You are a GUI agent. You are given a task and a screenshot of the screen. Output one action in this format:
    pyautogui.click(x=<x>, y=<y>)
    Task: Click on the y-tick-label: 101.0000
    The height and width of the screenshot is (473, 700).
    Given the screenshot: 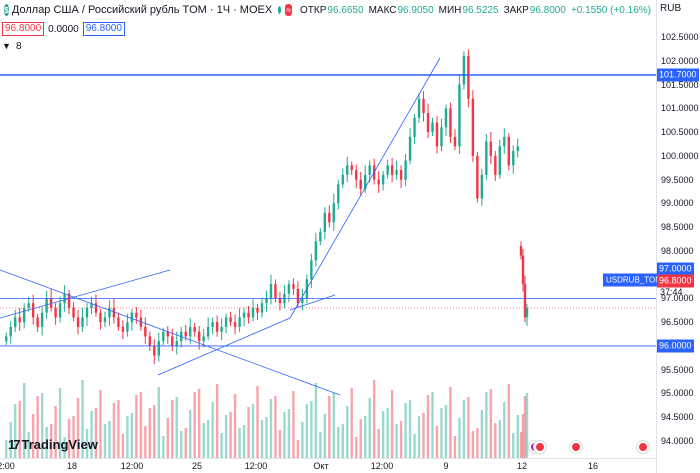 What is the action you would take?
    pyautogui.click(x=680, y=108)
    